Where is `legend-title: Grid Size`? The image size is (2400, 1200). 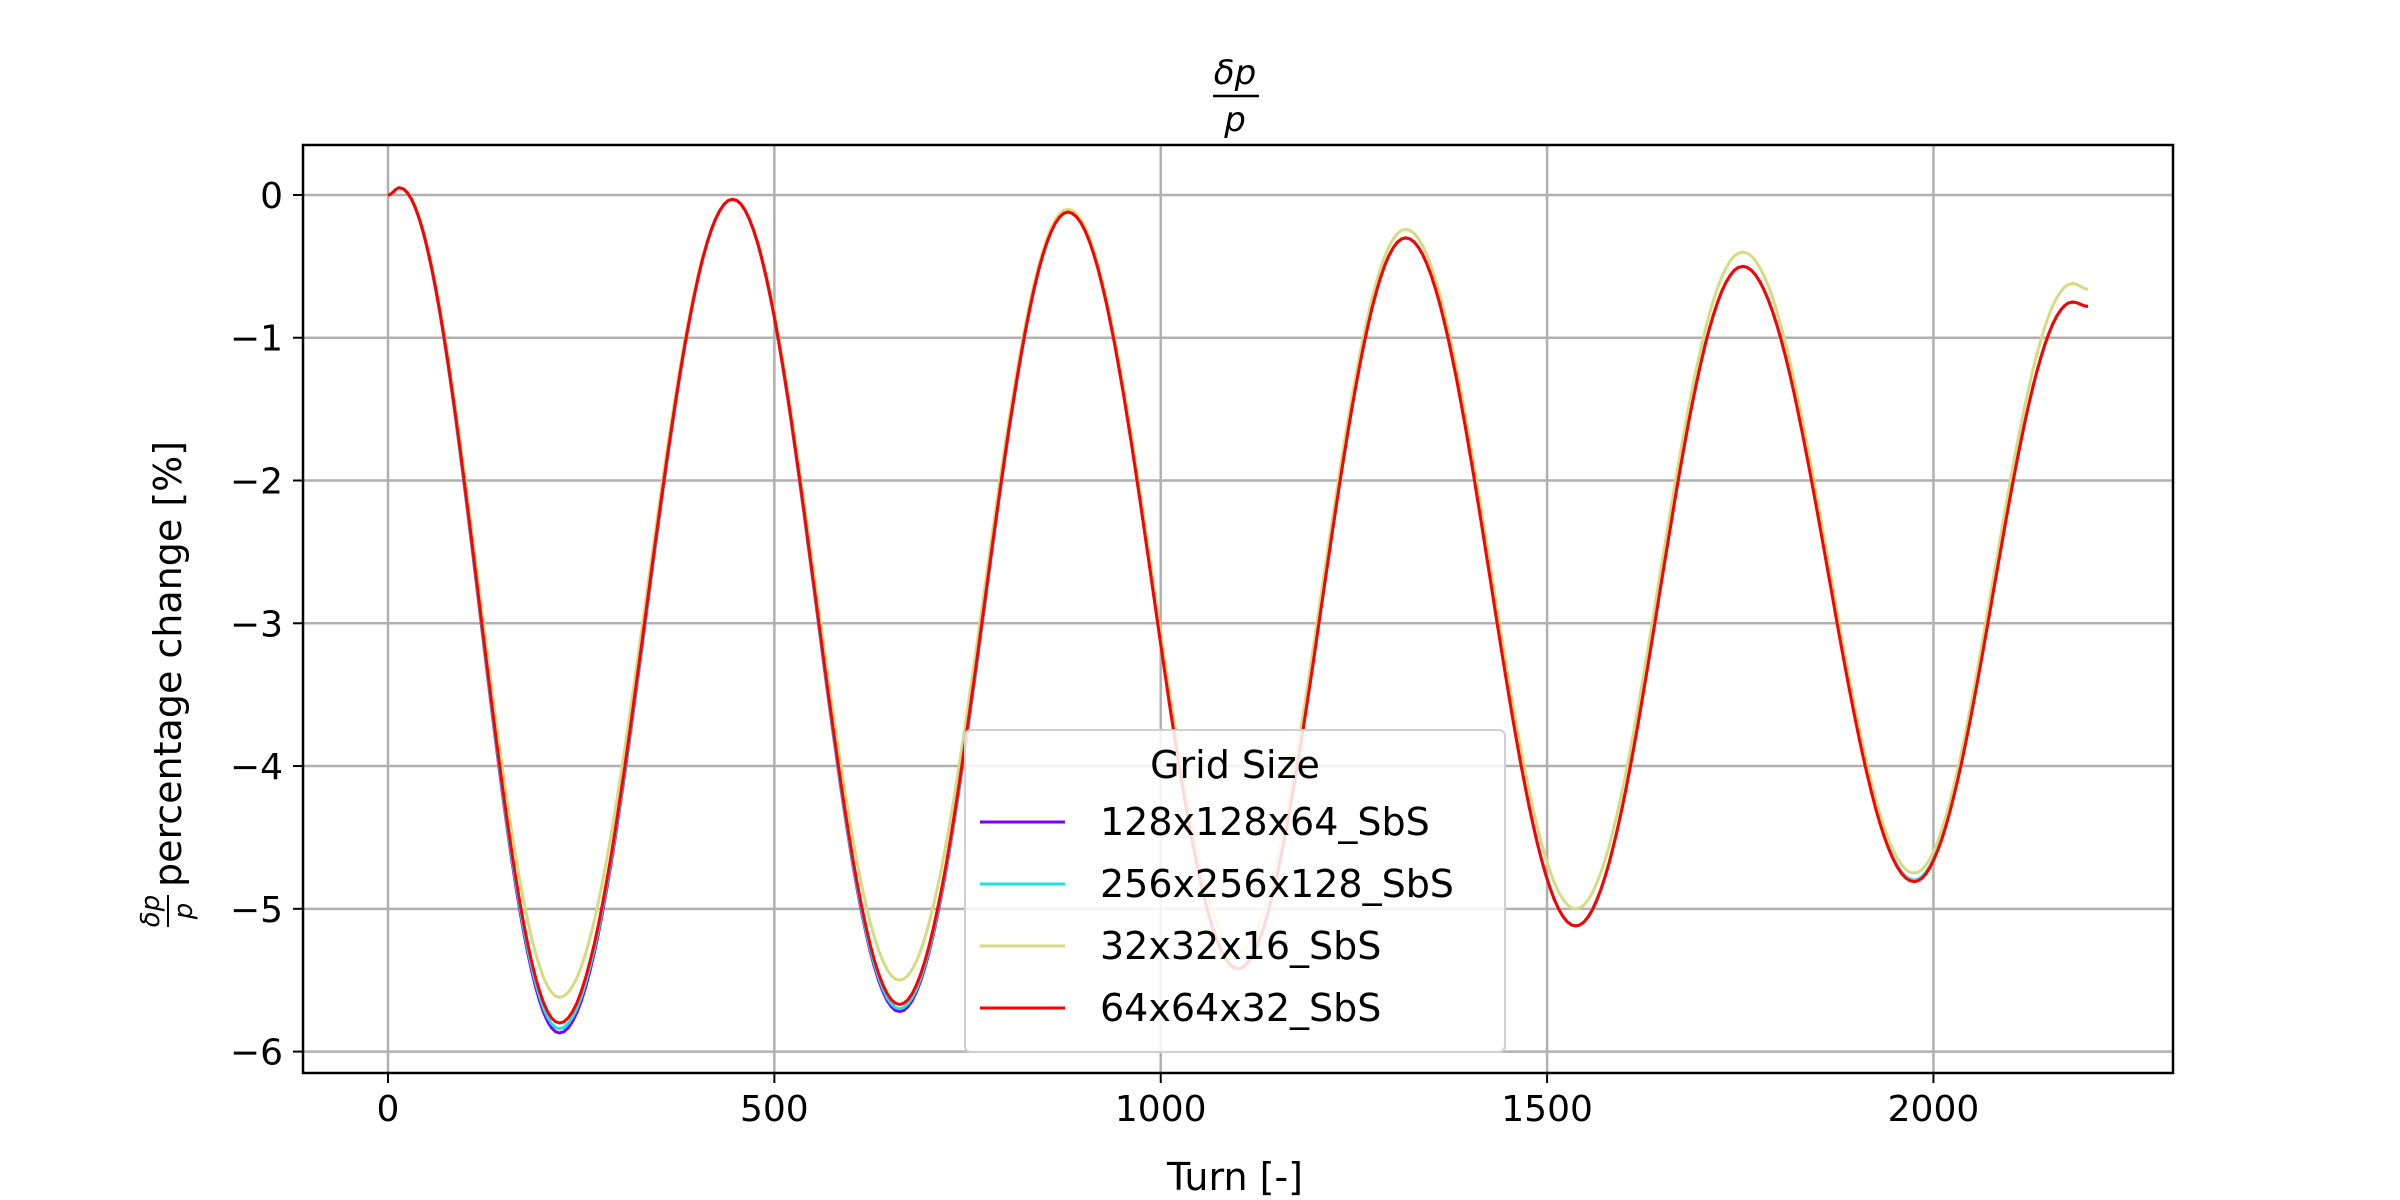 legend-title: Grid Size is located at coordinates (1235, 765).